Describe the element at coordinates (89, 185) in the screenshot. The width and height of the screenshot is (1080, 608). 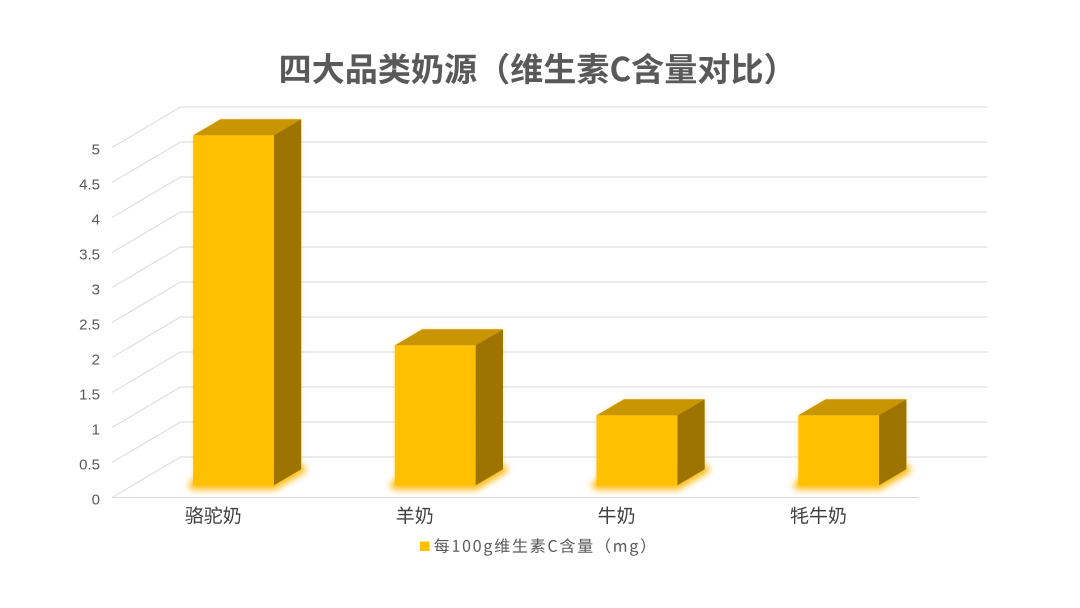
I see `svg-text: 4.5` at that location.